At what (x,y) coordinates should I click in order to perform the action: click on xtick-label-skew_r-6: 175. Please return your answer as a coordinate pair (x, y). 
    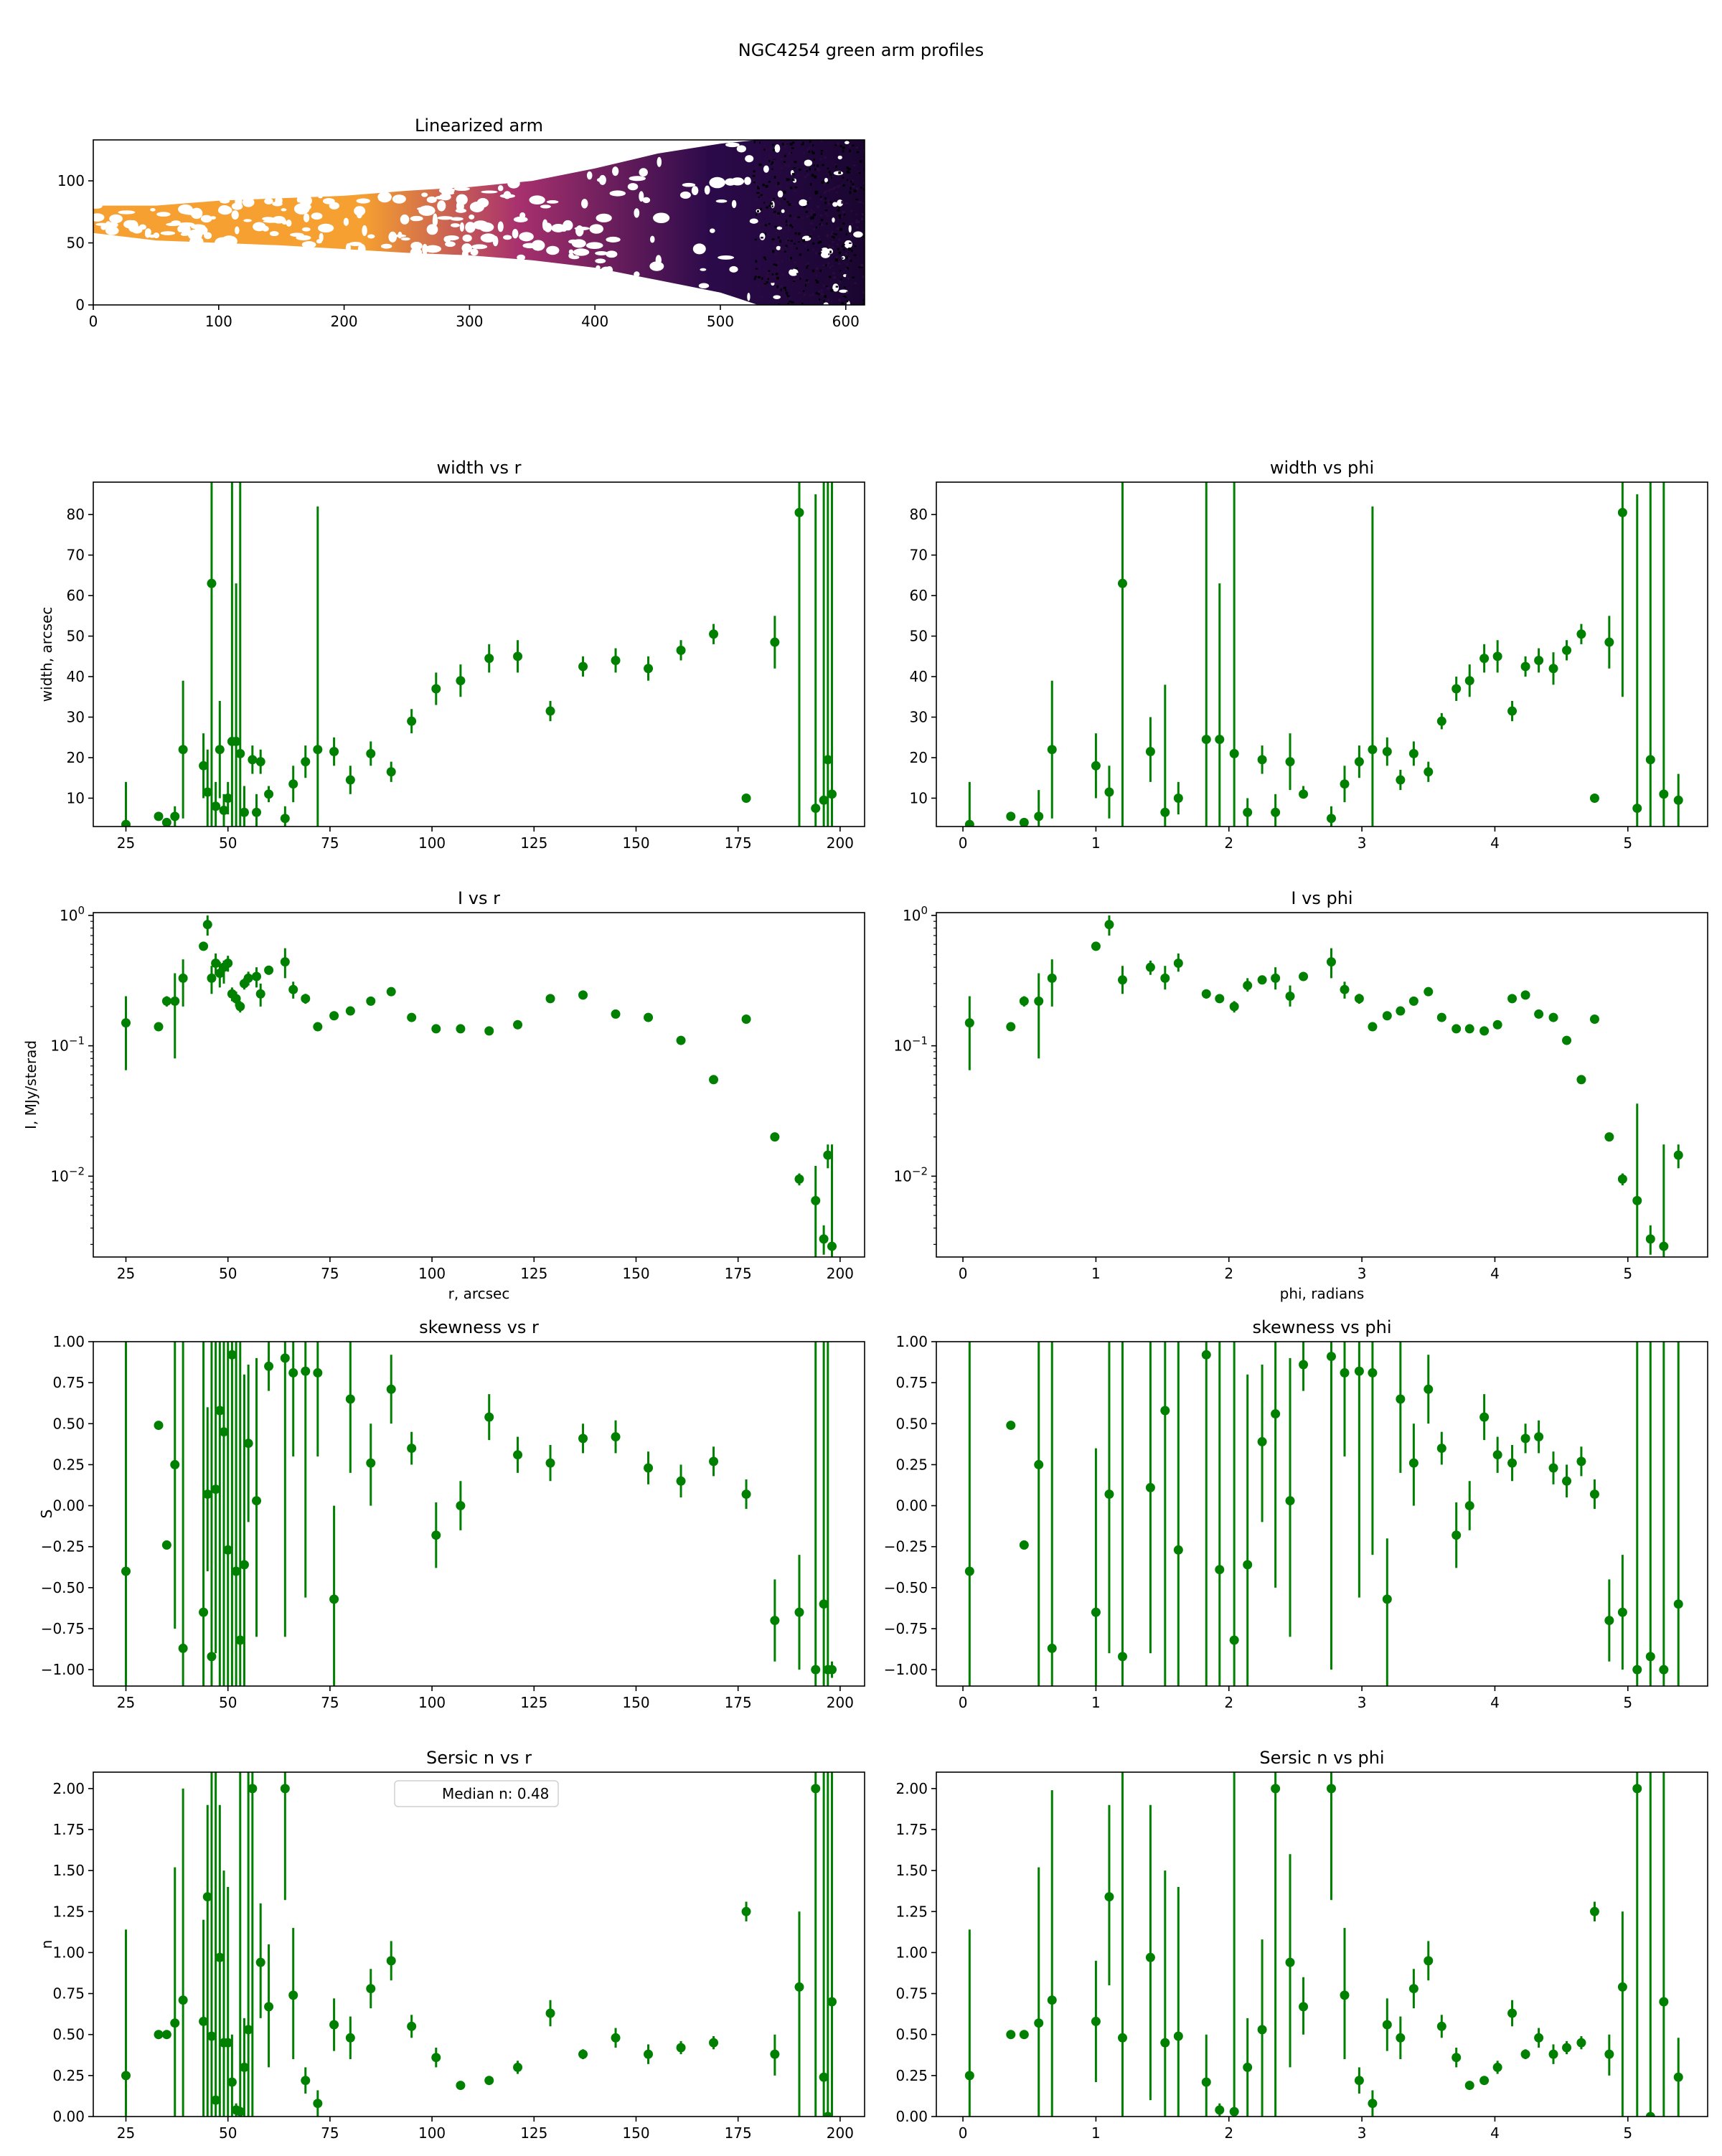
    Looking at the image, I should click on (738, 1703).